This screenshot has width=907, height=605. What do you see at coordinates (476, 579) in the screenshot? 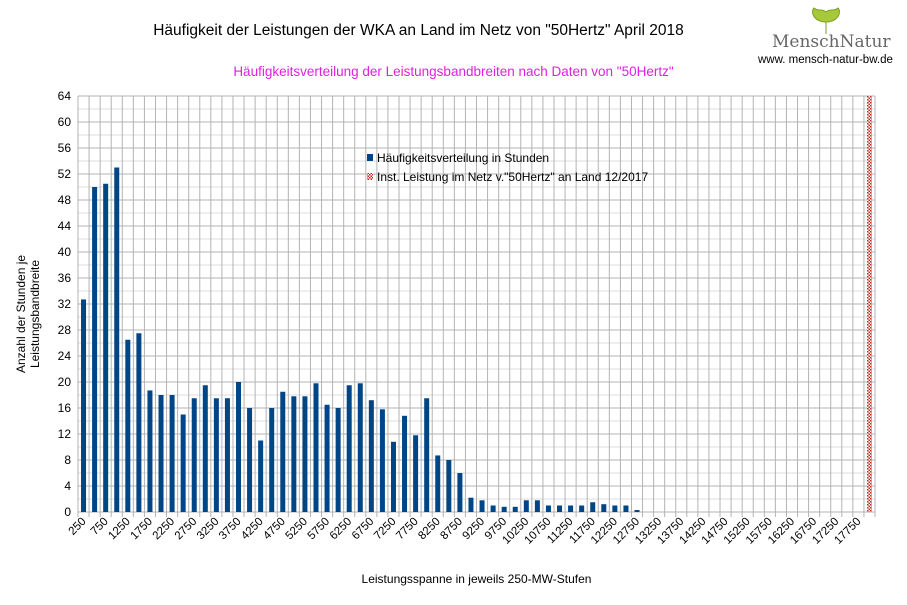
I see `x-axis-label: Leistungsspanne in jeweils 250-MW-Stufen` at bounding box center [476, 579].